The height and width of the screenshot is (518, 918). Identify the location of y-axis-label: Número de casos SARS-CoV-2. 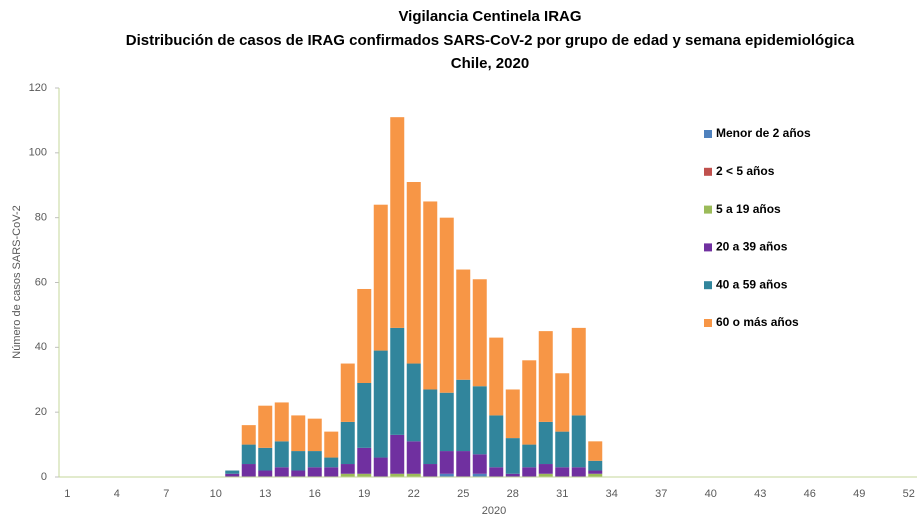
(17, 281).